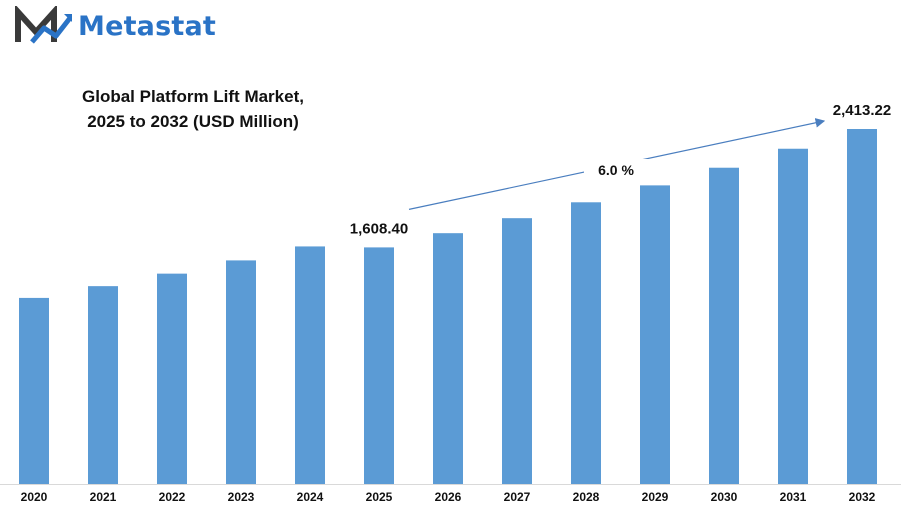 The width and height of the screenshot is (901, 523). I want to click on x-tick-label-2029: 2029, so click(655, 497).